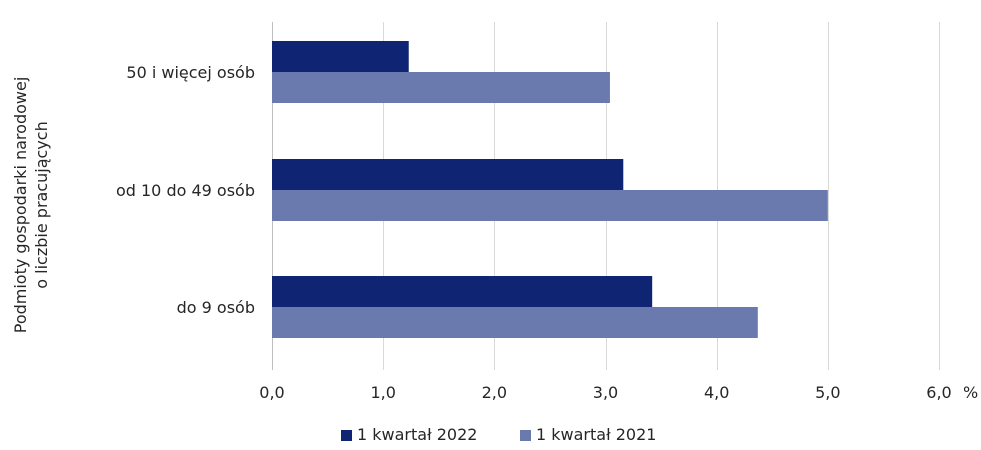  What do you see at coordinates (716, 392) in the screenshot?
I see `x-tick-label: 4,0` at bounding box center [716, 392].